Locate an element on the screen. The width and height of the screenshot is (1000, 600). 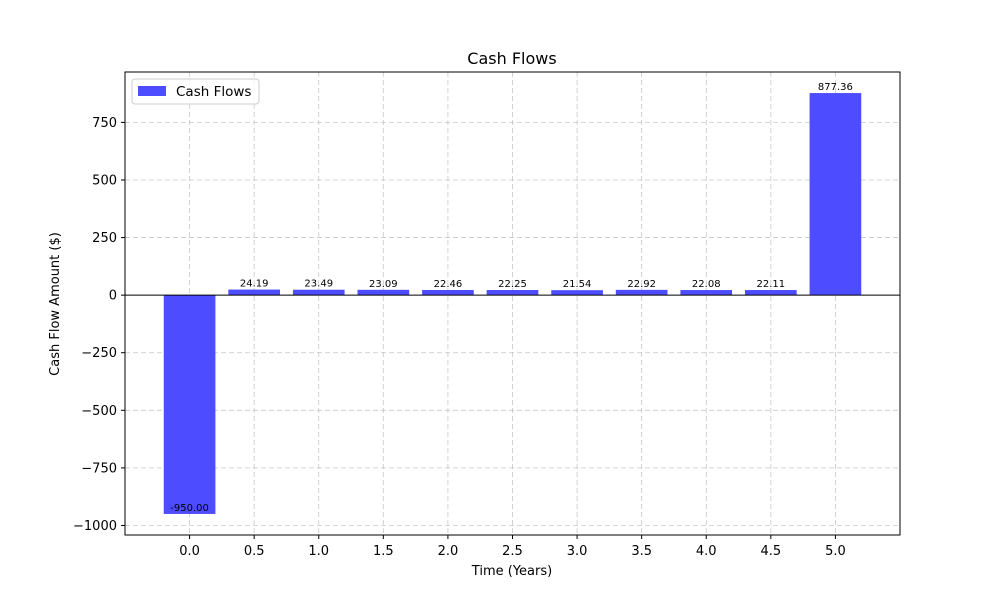
bar-value-label: 877.36 is located at coordinates (835, 87).